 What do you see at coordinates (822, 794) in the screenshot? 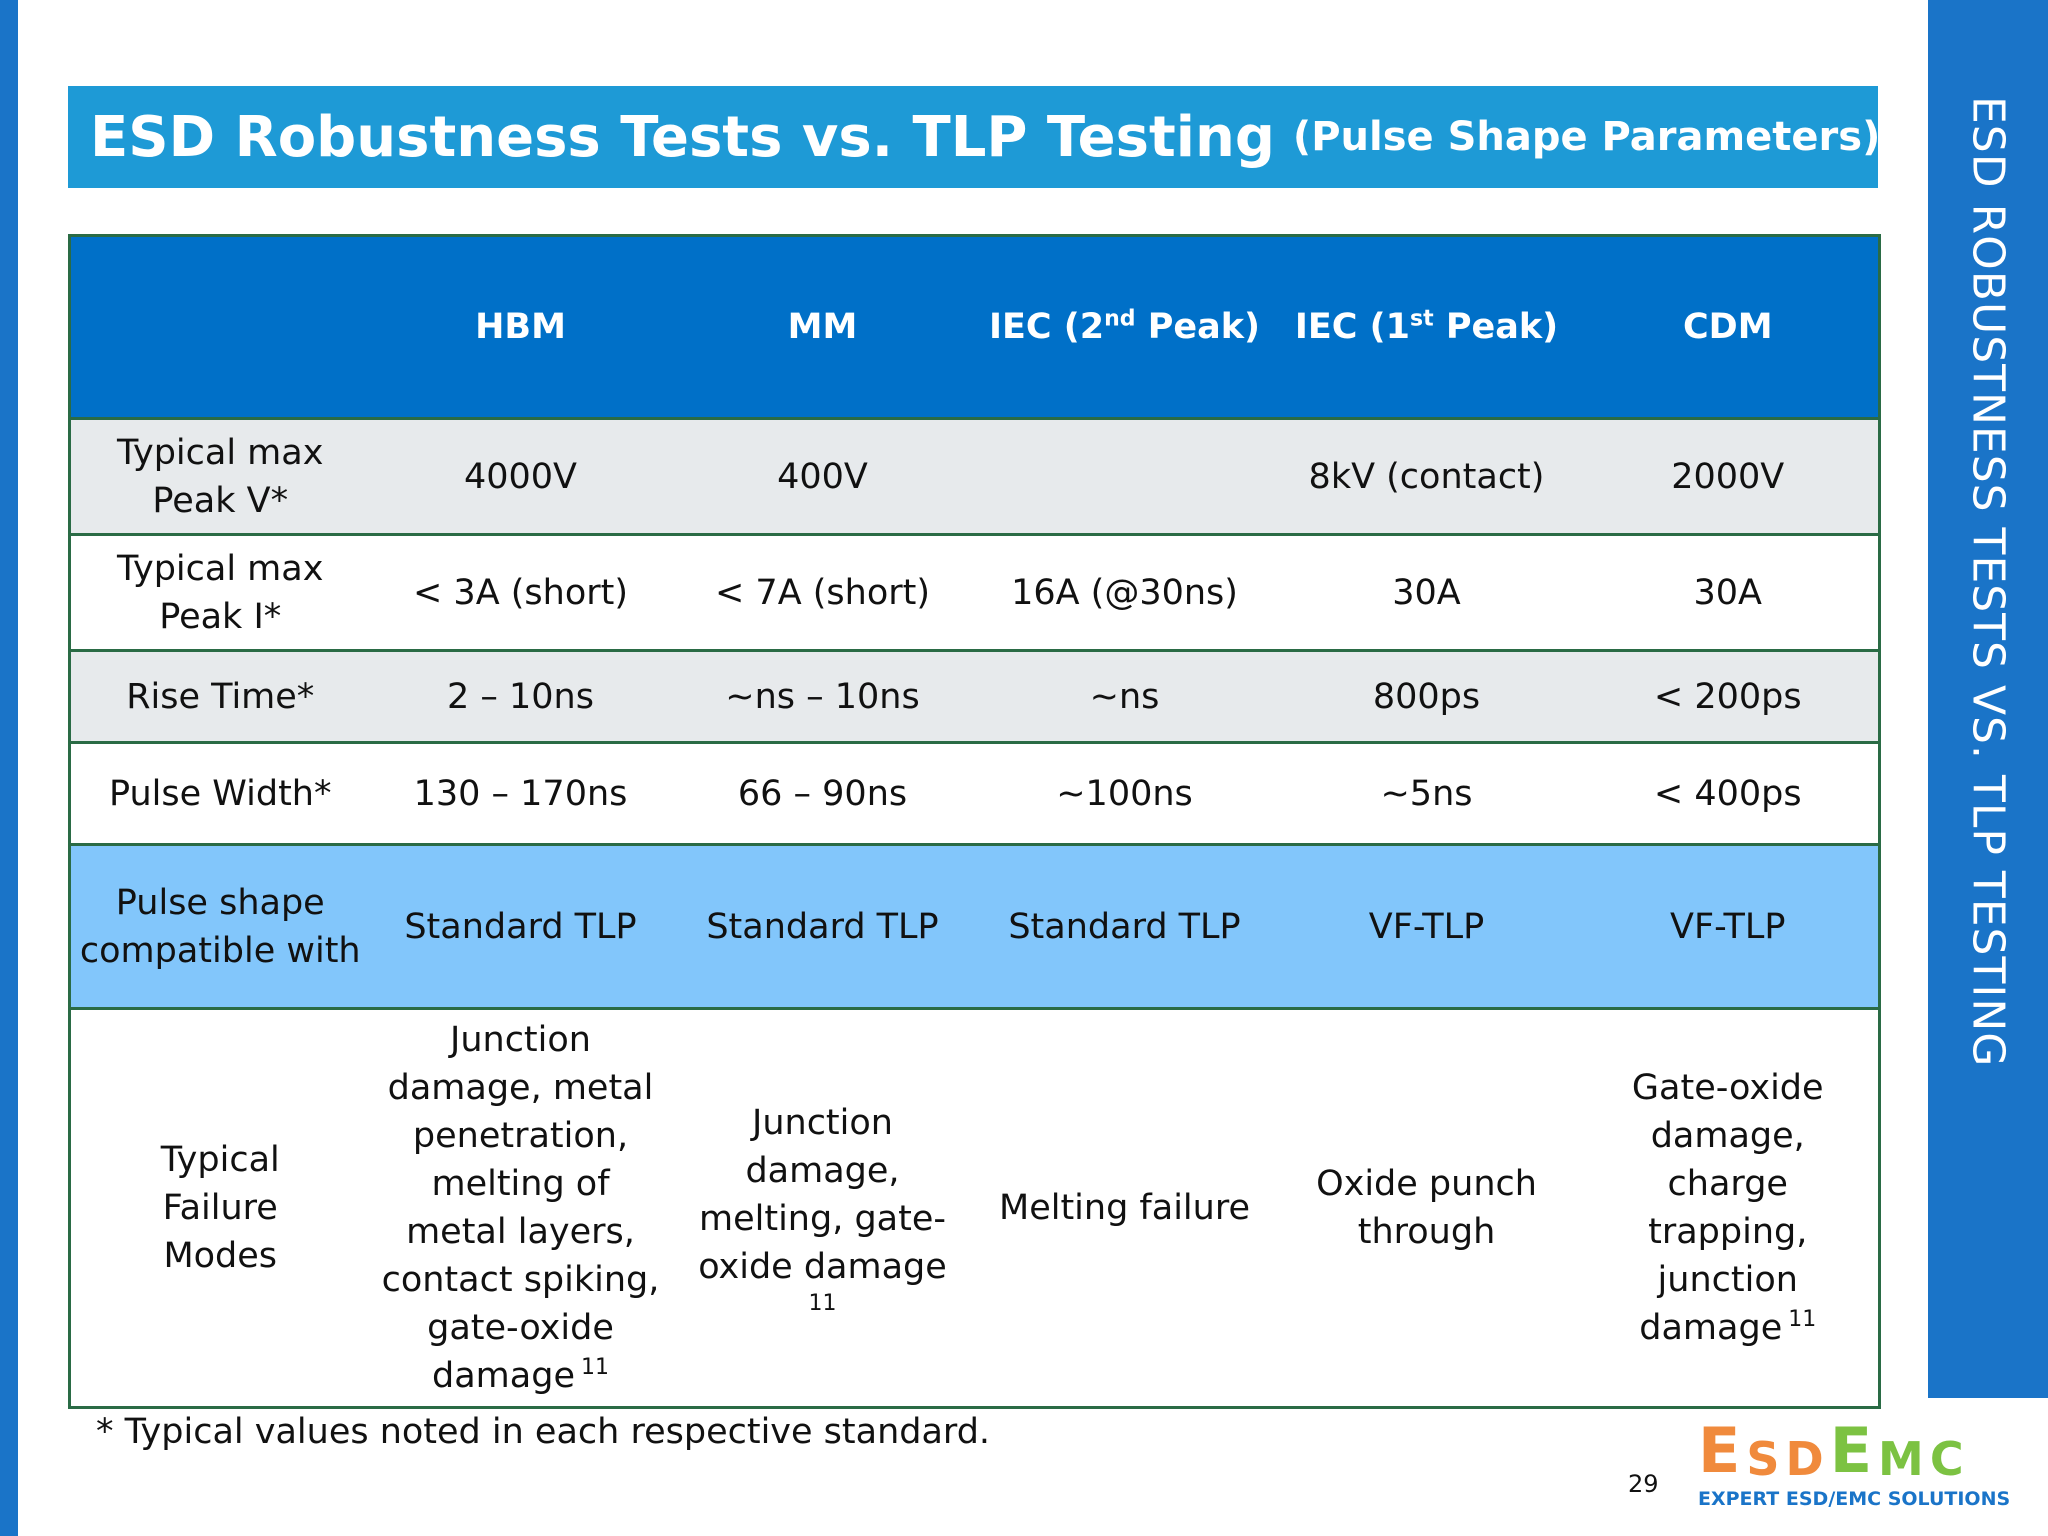
I see `cell-mm: 66 – 90ns` at bounding box center [822, 794].